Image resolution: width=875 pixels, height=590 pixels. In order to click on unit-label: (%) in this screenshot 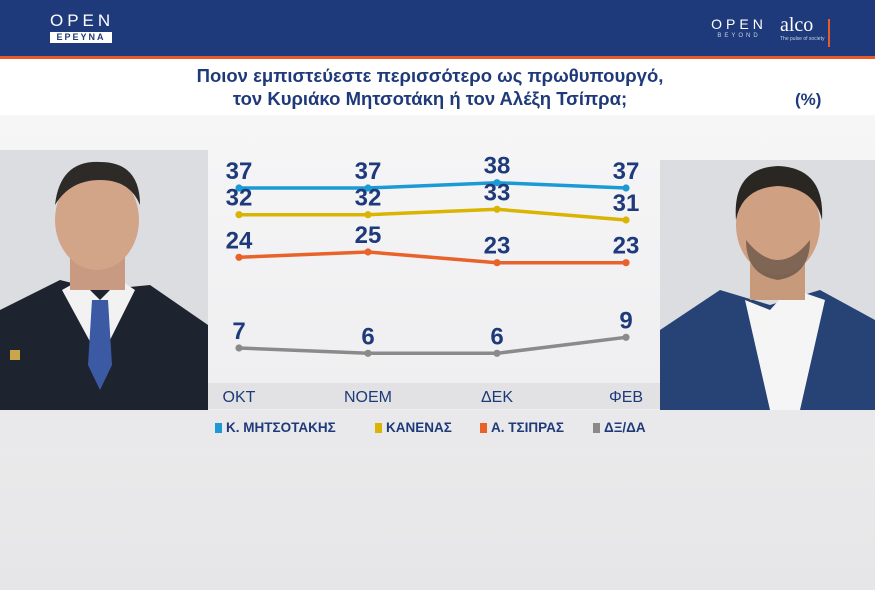, I will do `click(808, 99)`.